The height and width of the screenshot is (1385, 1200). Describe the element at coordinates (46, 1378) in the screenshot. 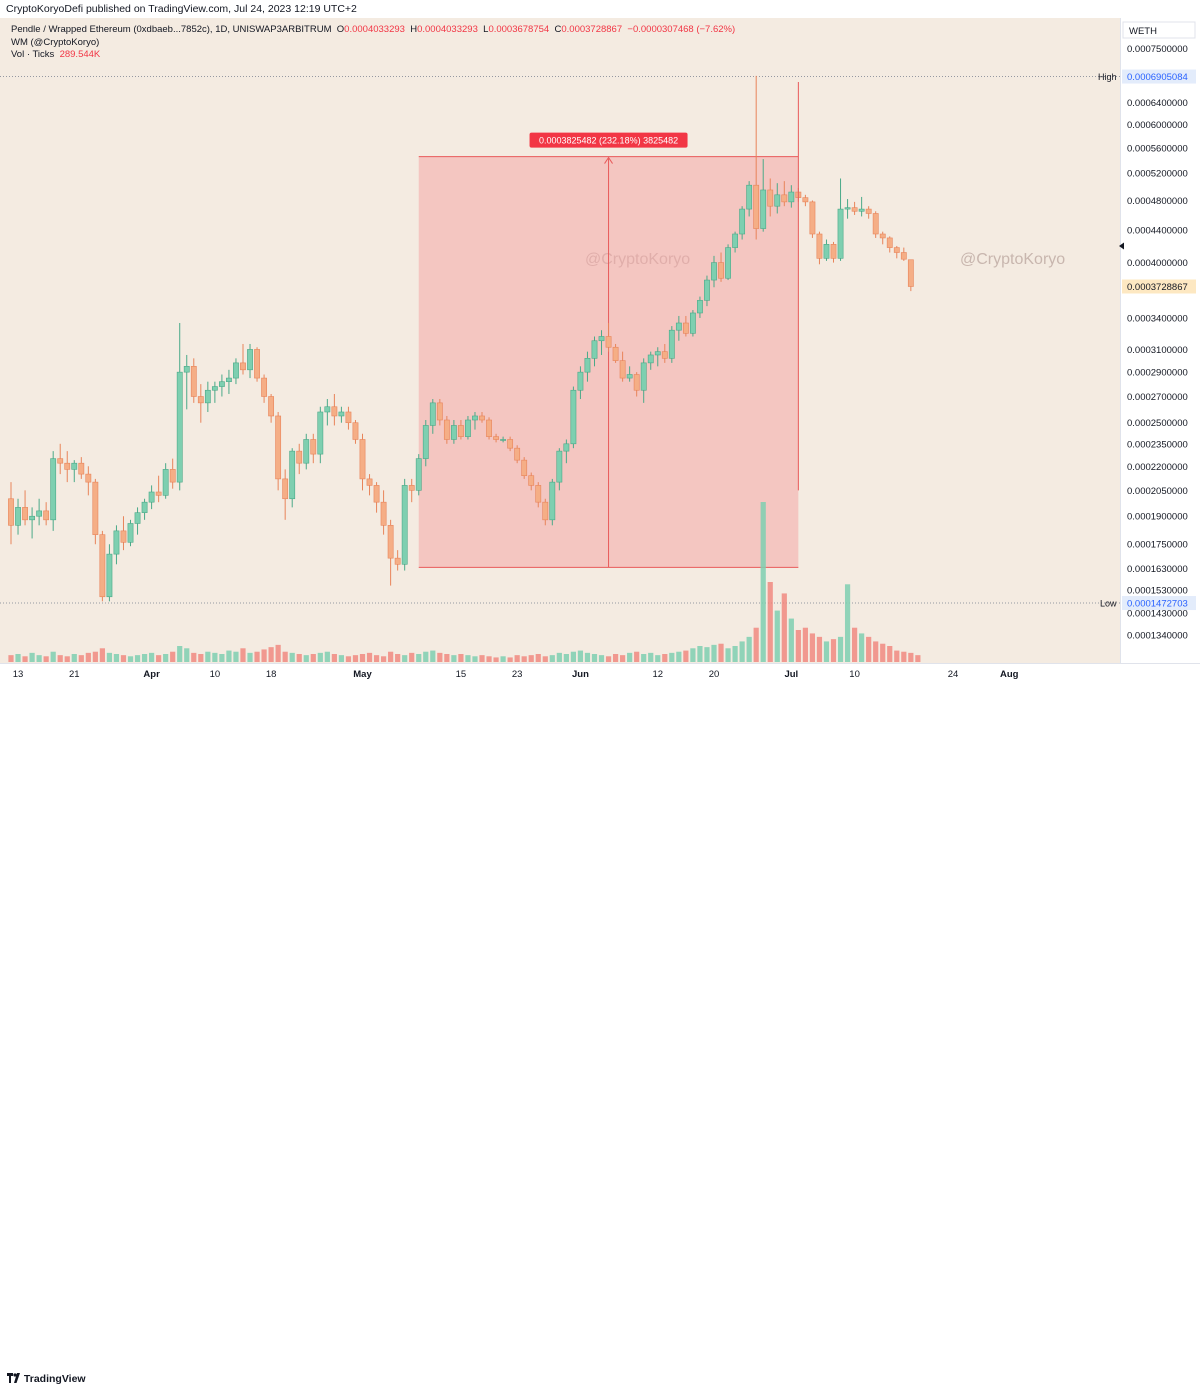

I see `tradingview-logo: TradingView` at that location.